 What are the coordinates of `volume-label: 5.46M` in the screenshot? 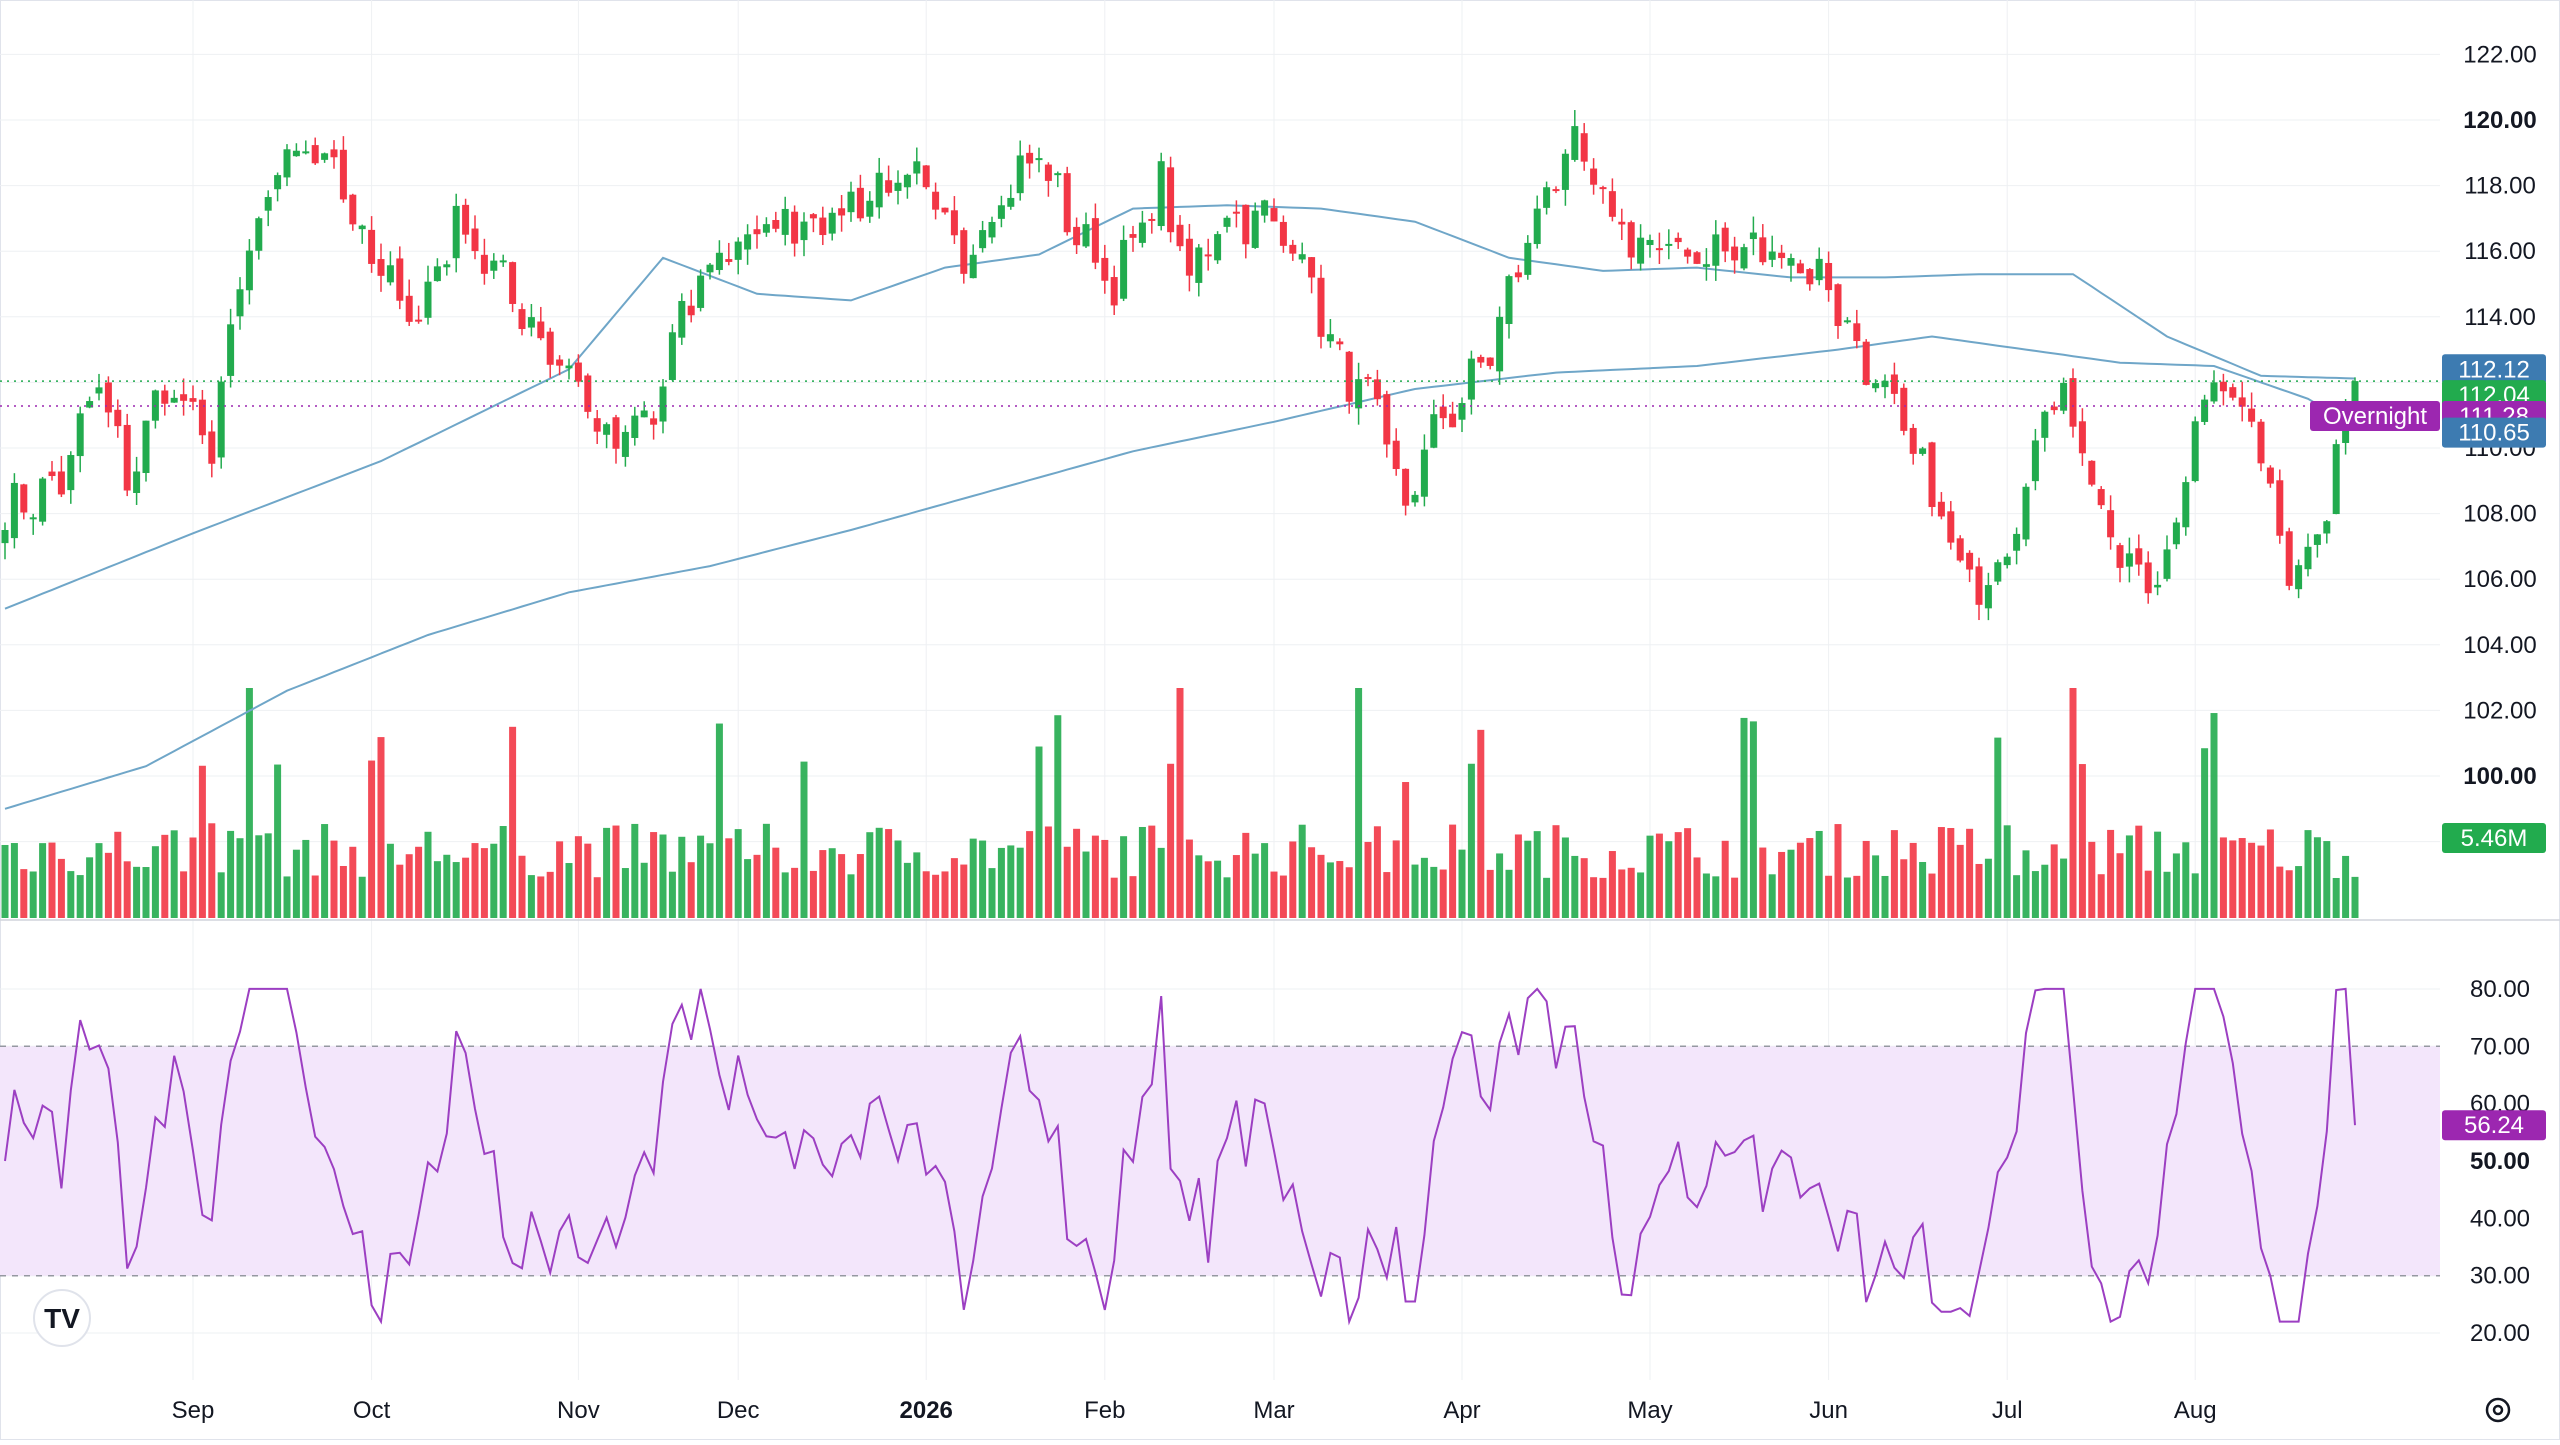 It's located at (2494, 838).